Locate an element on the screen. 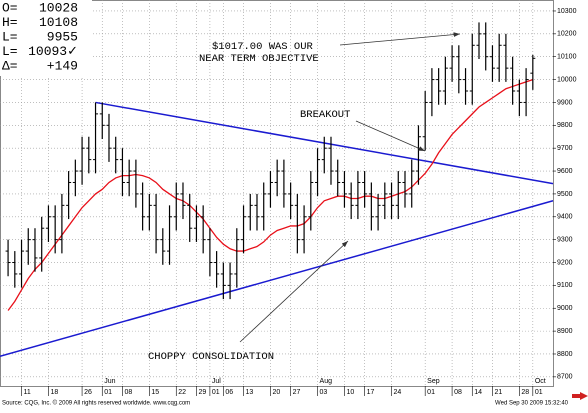 This screenshot has height=413, width=588. x-tick-label: 03 is located at coordinates (324, 392).